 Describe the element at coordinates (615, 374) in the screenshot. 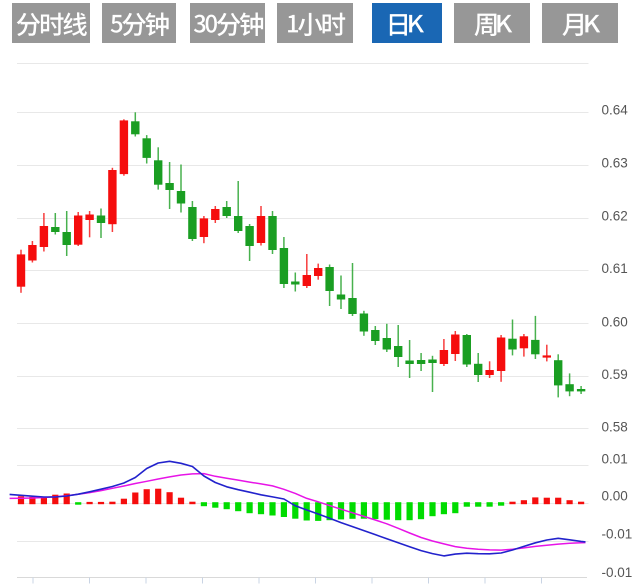

I see `svg-text: 0.59` at that location.